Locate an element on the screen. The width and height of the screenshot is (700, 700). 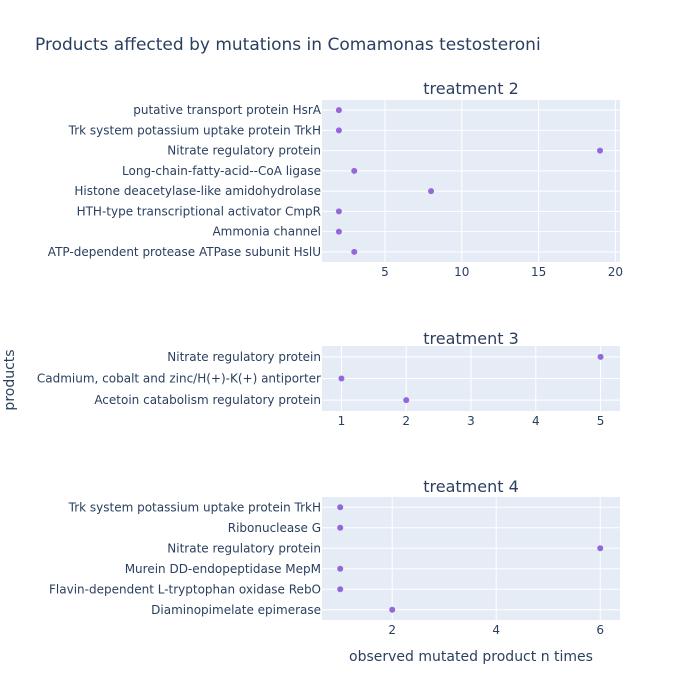
y-tick-label: Diaminopimelate epimerase is located at coordinates (236, 610).